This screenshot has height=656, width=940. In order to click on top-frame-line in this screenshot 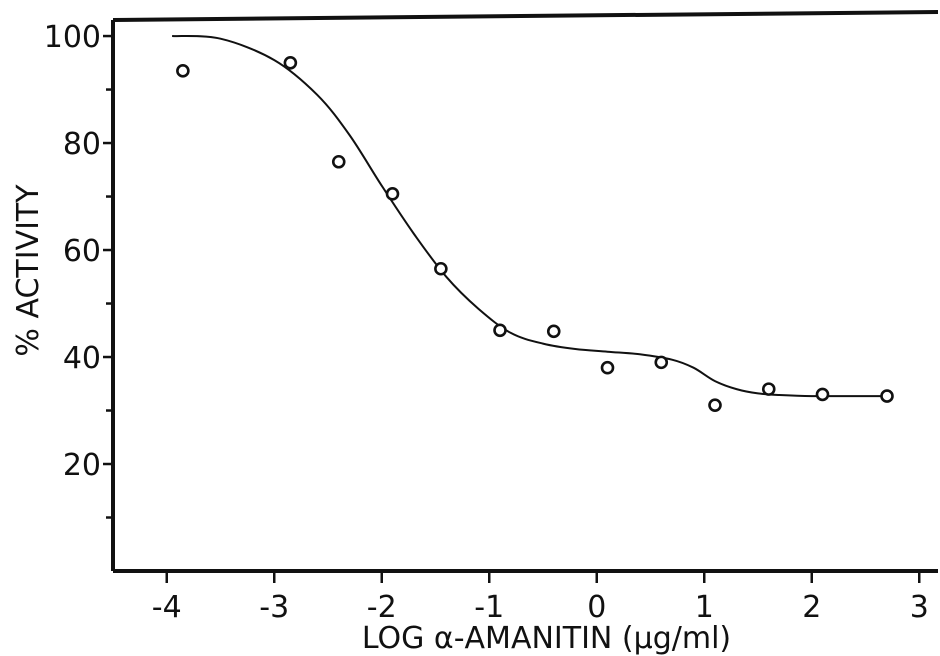, I will do `click(525, 16)`.